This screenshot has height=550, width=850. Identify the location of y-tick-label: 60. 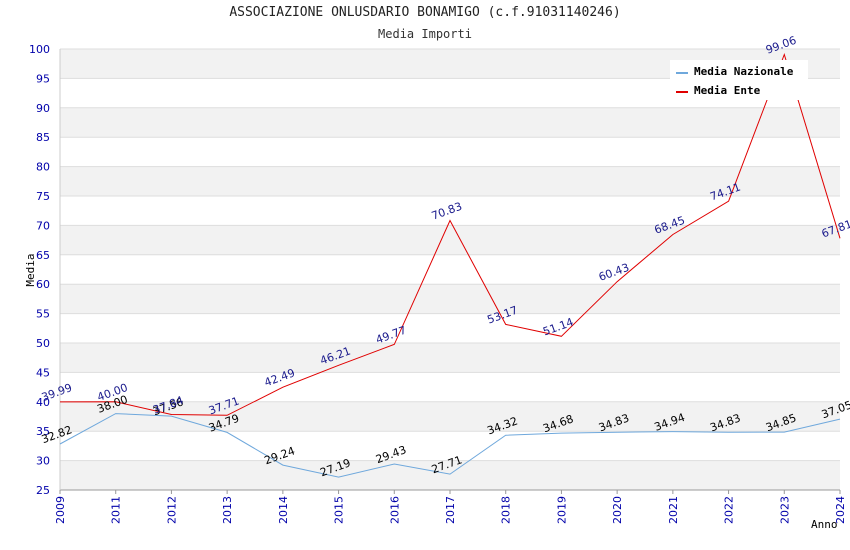
(43, 284).